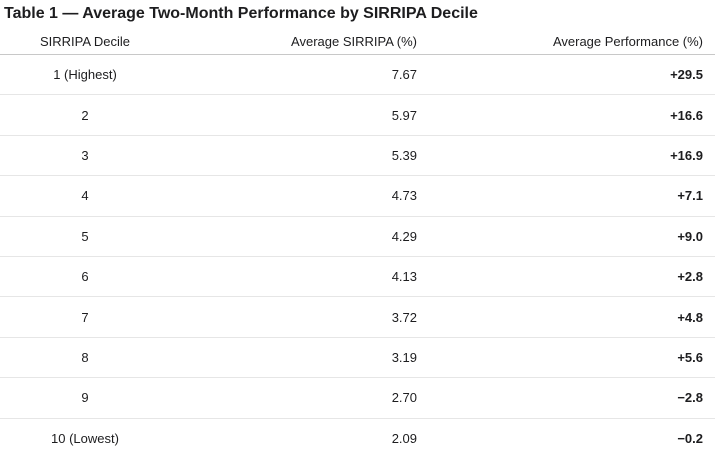  Describe the element at coordinates (686, 75) in the screenshot. I see `performance-cell: +29.5` at that location.